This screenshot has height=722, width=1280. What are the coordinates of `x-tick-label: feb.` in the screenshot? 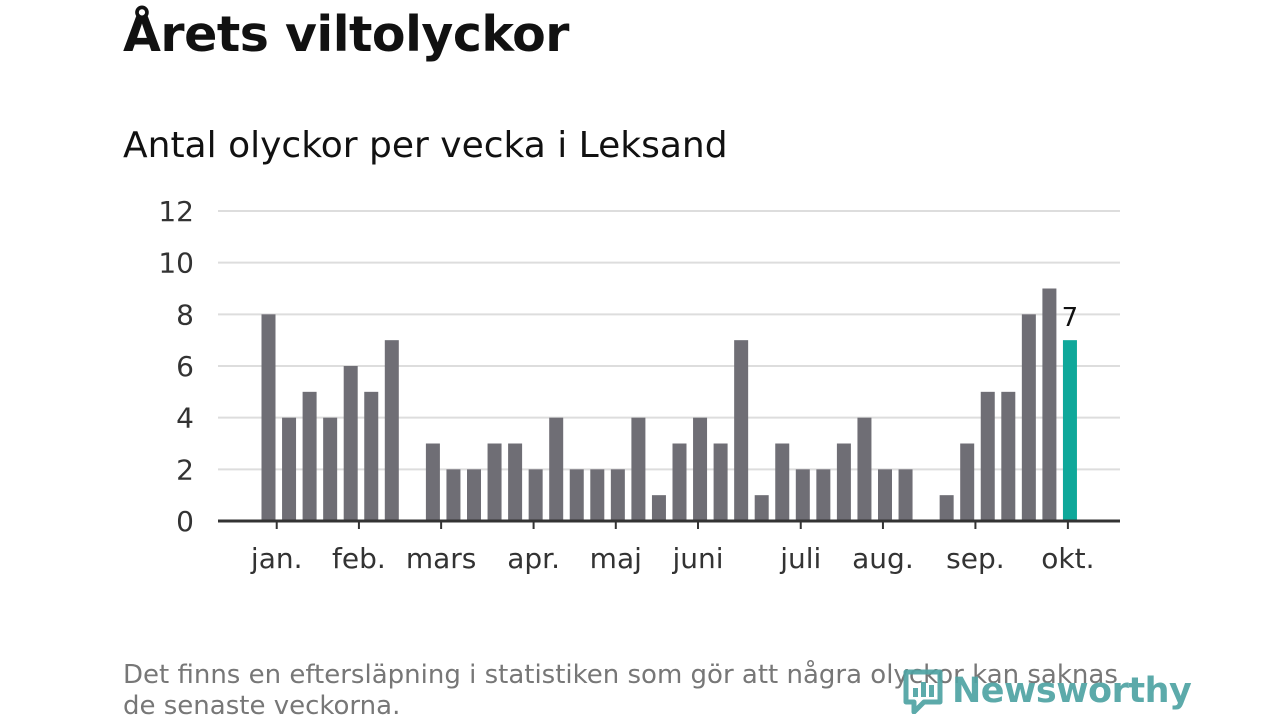 It's located at (359, 558).